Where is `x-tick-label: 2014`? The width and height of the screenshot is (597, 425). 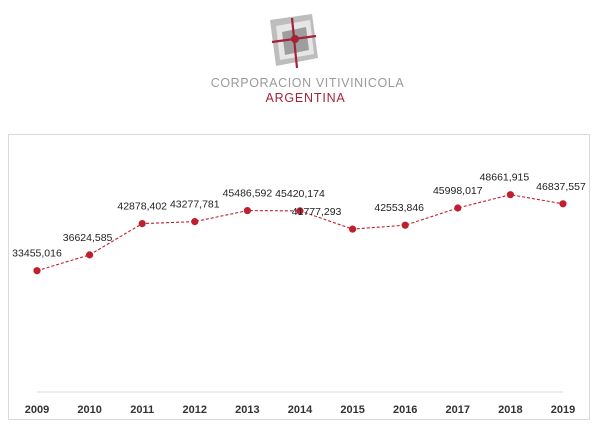 x-tick-label: 2014 is located at coordinates (300, 410).